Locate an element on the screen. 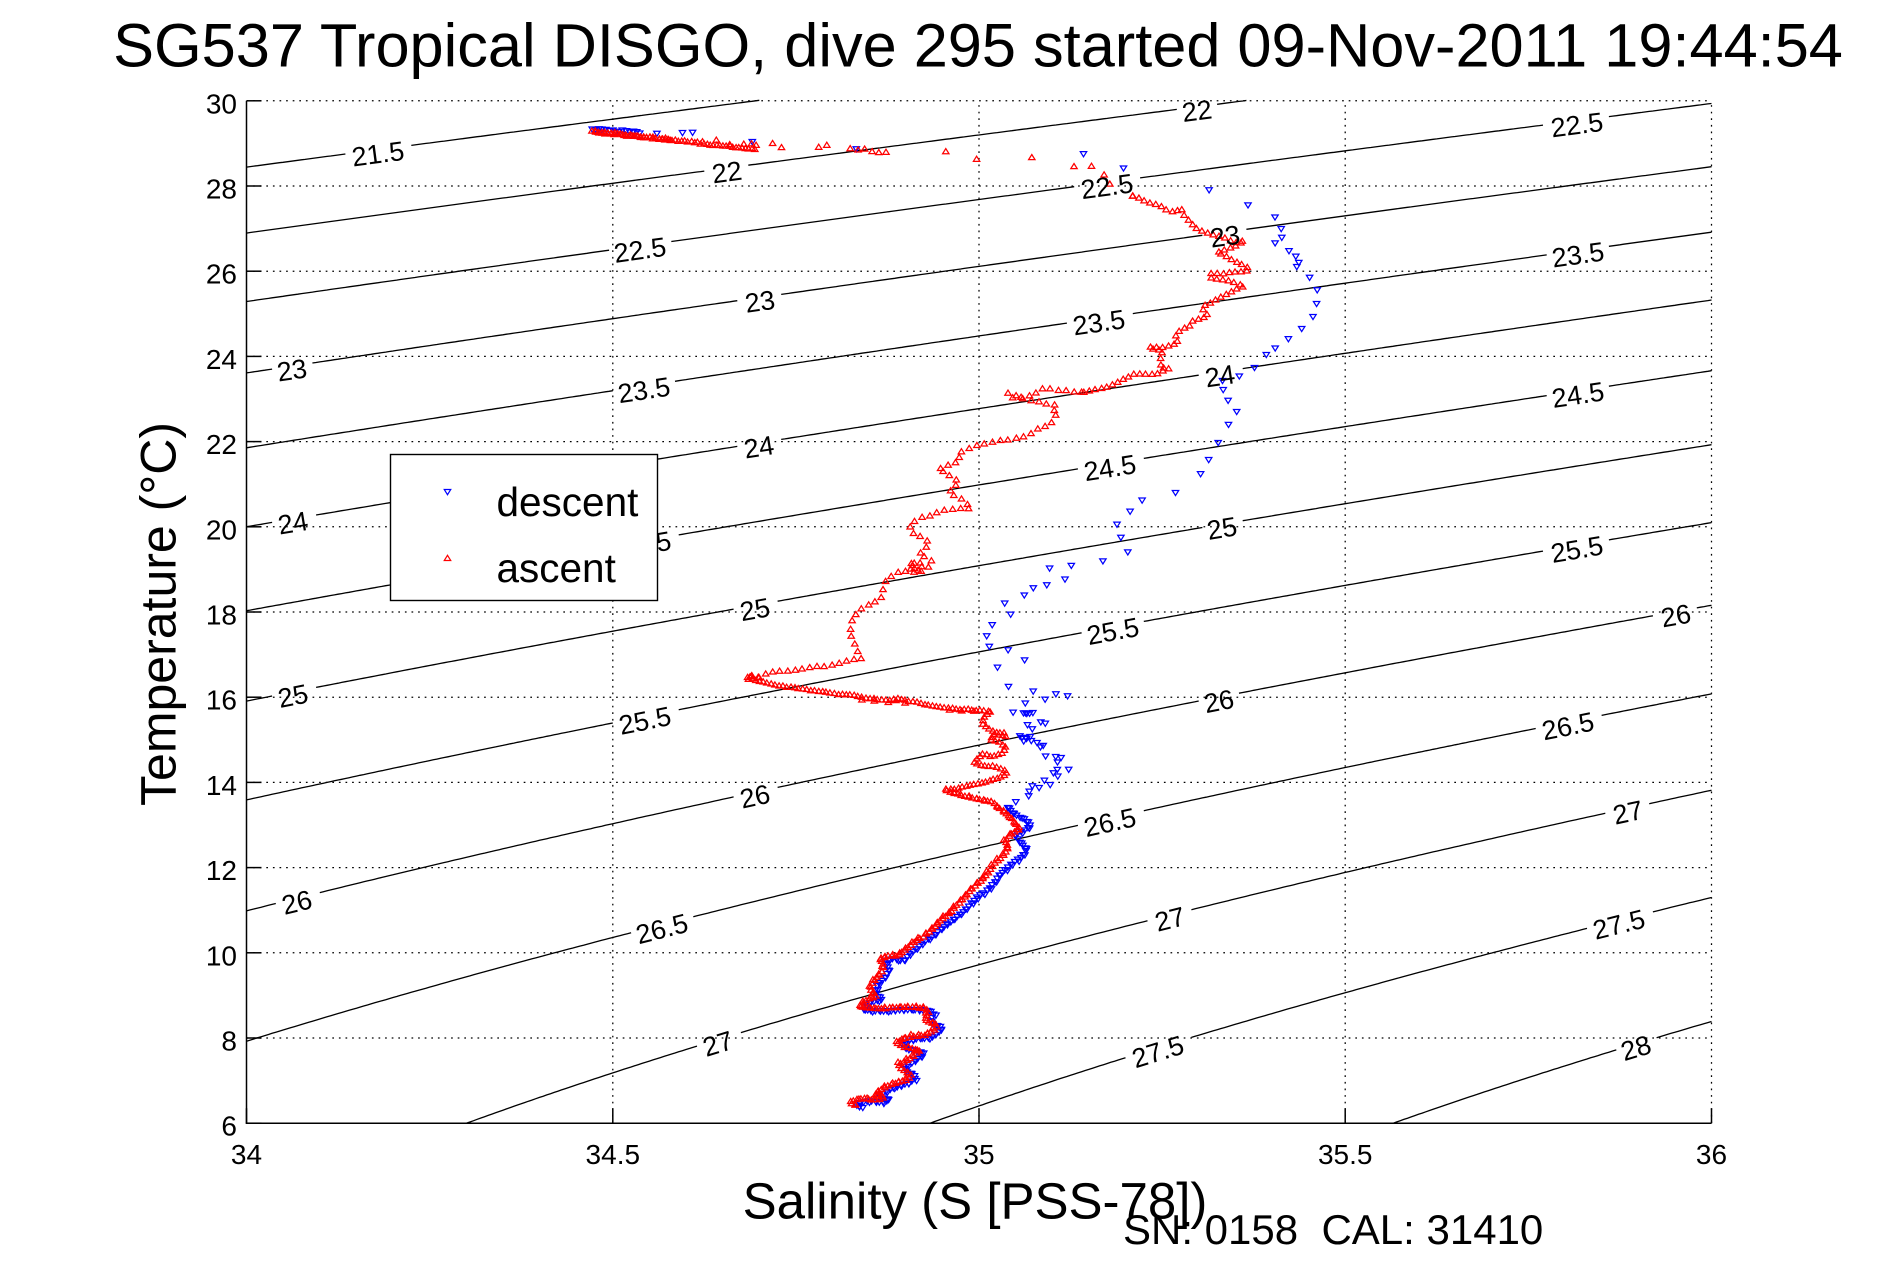  svg-text: 21.5 is located at coordinates (378, 154).